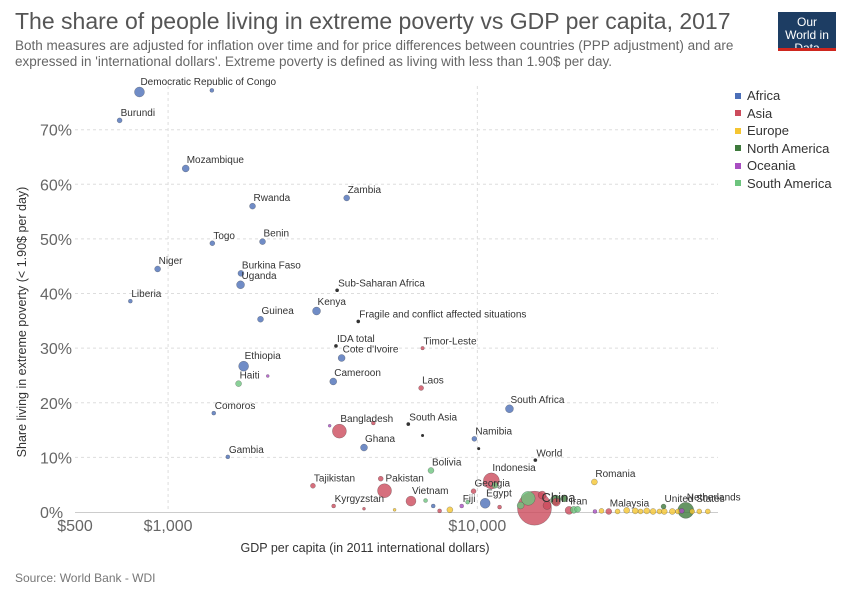 Image resolution: width=850 pixels, height=600 pixels. What do you see at coordinates (771, 166) in the screenshot?
I see `legend-label: Oceania` at bounding box center [771, 166].